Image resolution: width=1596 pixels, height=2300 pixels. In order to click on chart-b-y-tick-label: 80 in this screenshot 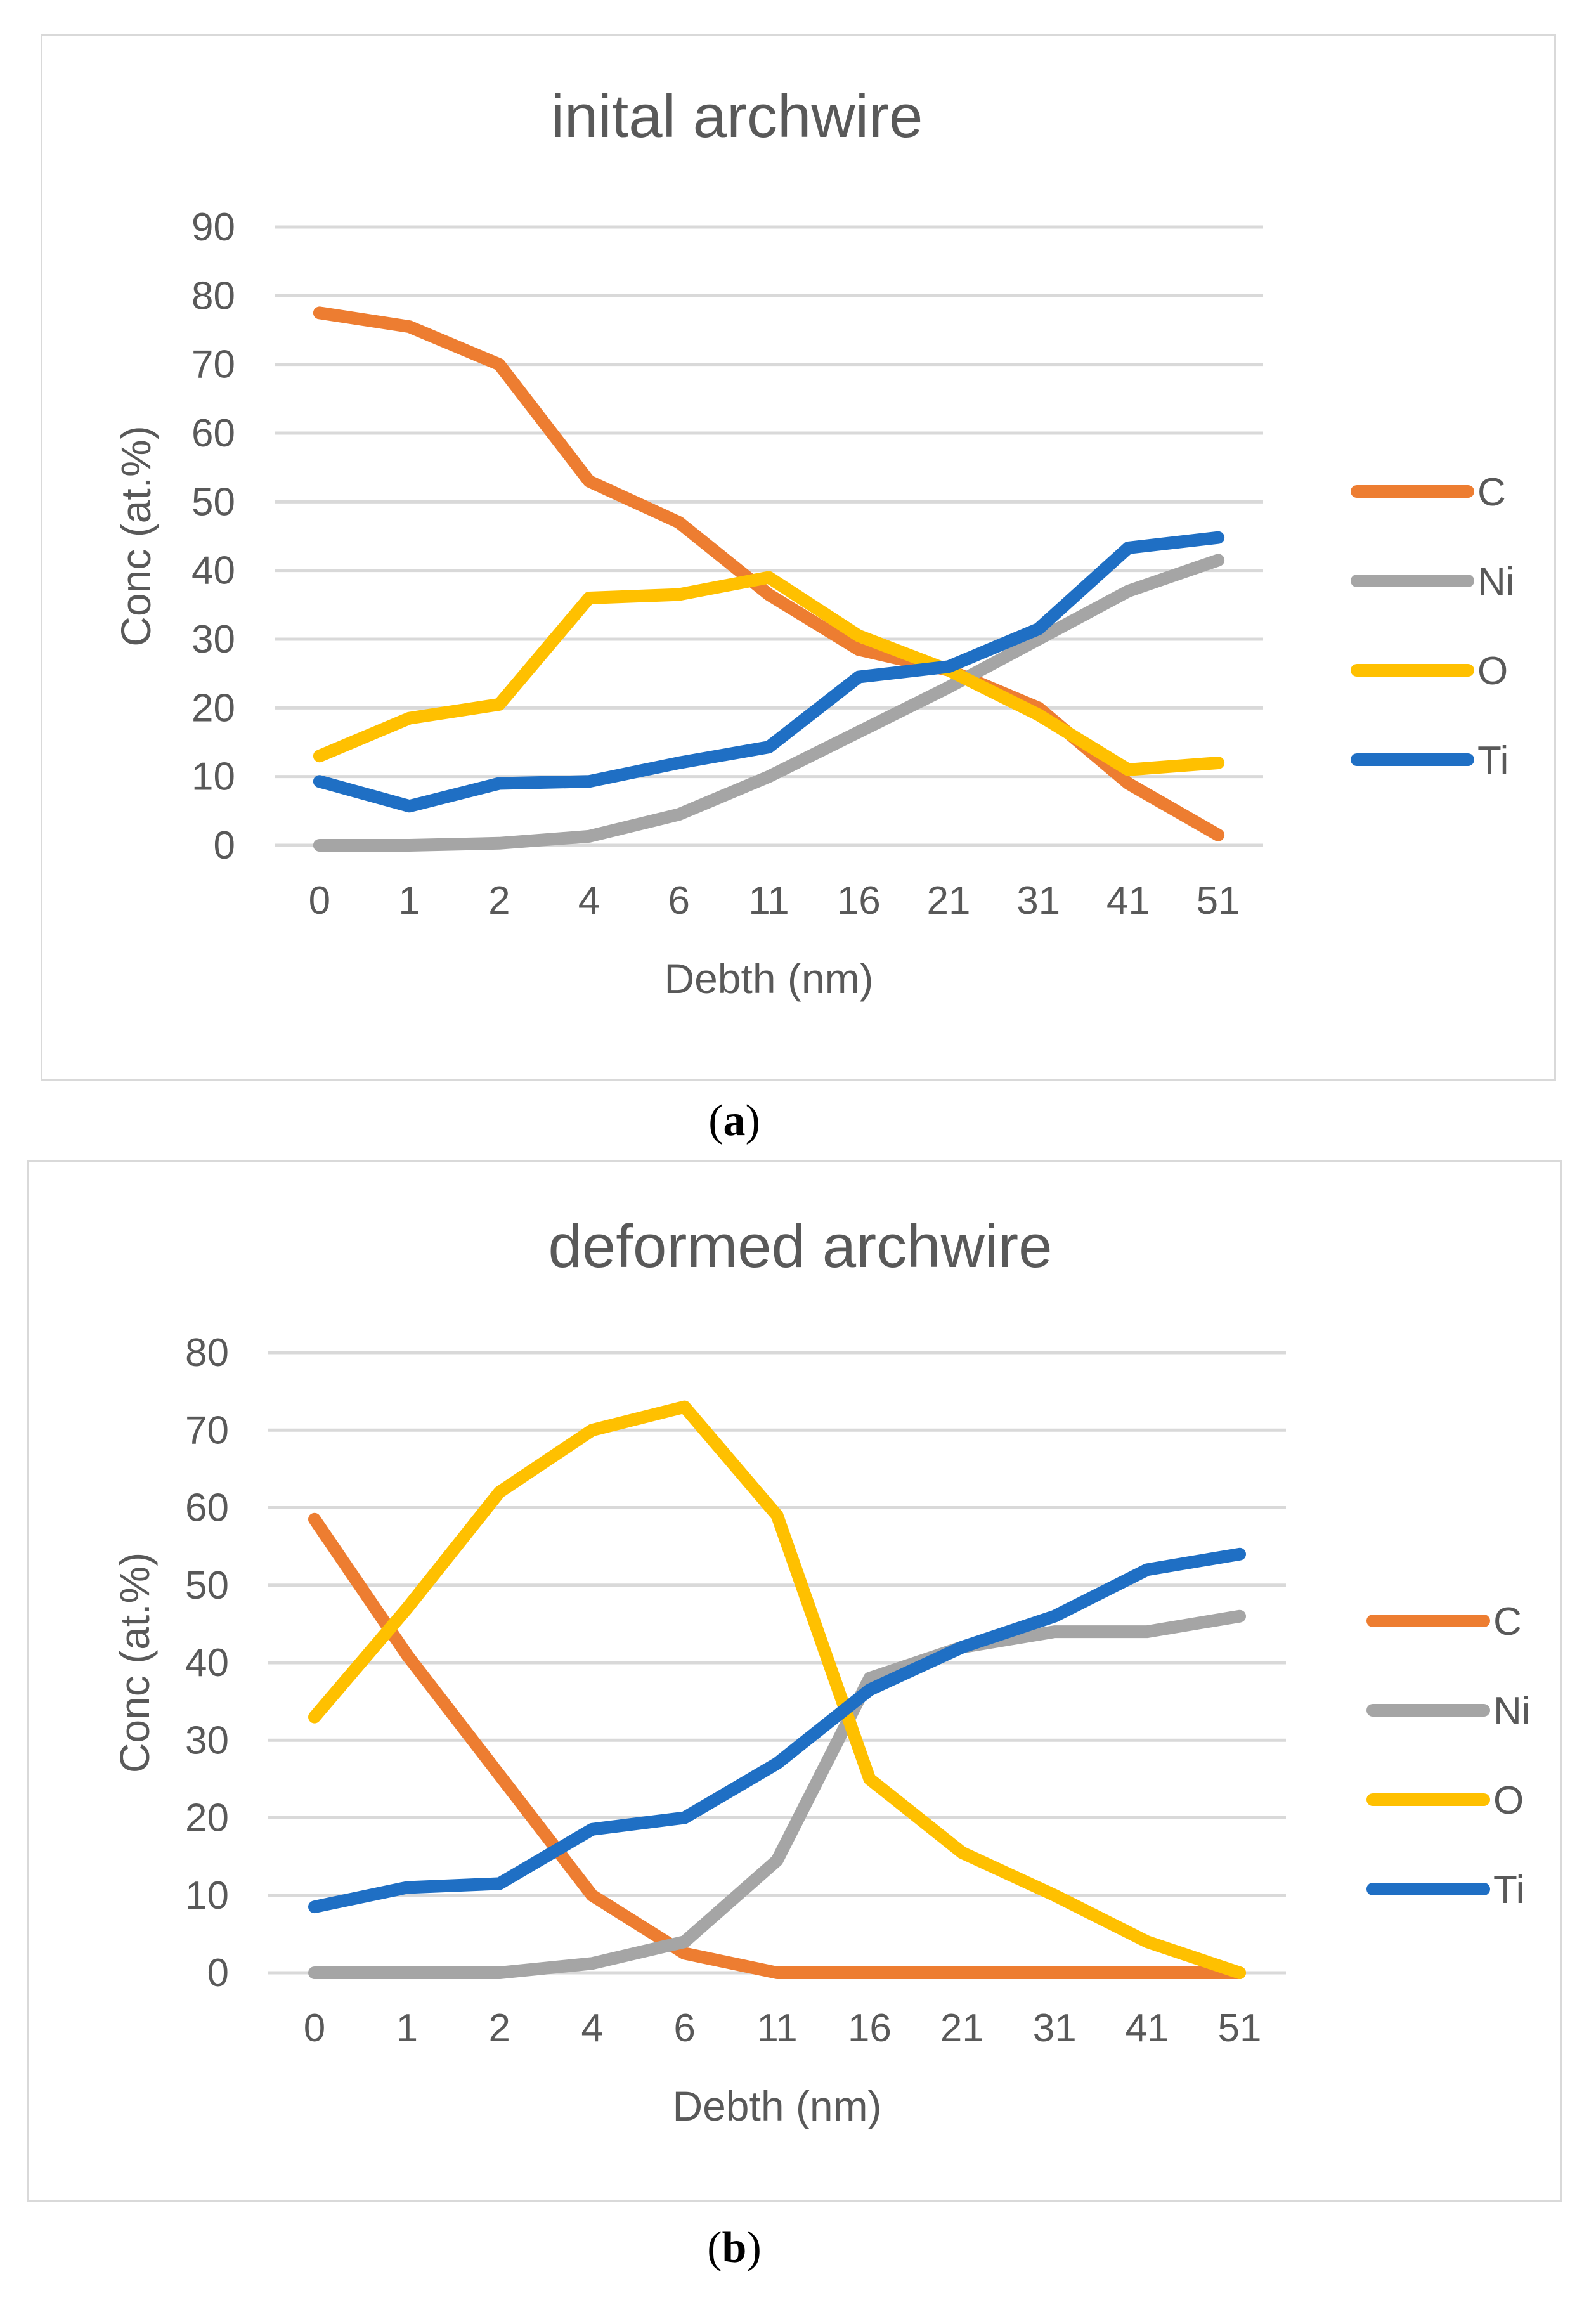, I will do `click(207, 1353)`.